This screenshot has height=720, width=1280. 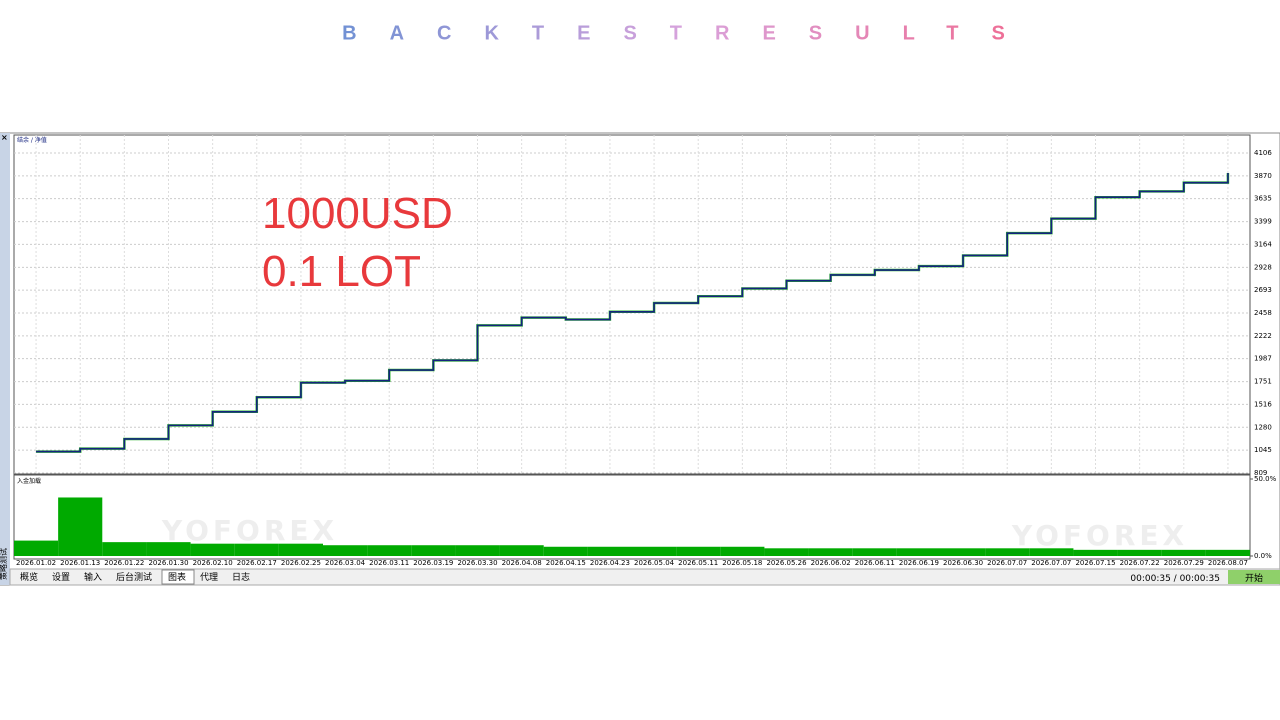 What do you see at coordinates (32, 140) in the screenshot?
I see `legend: 结余 / 净值` at bounding box center [32, 140].